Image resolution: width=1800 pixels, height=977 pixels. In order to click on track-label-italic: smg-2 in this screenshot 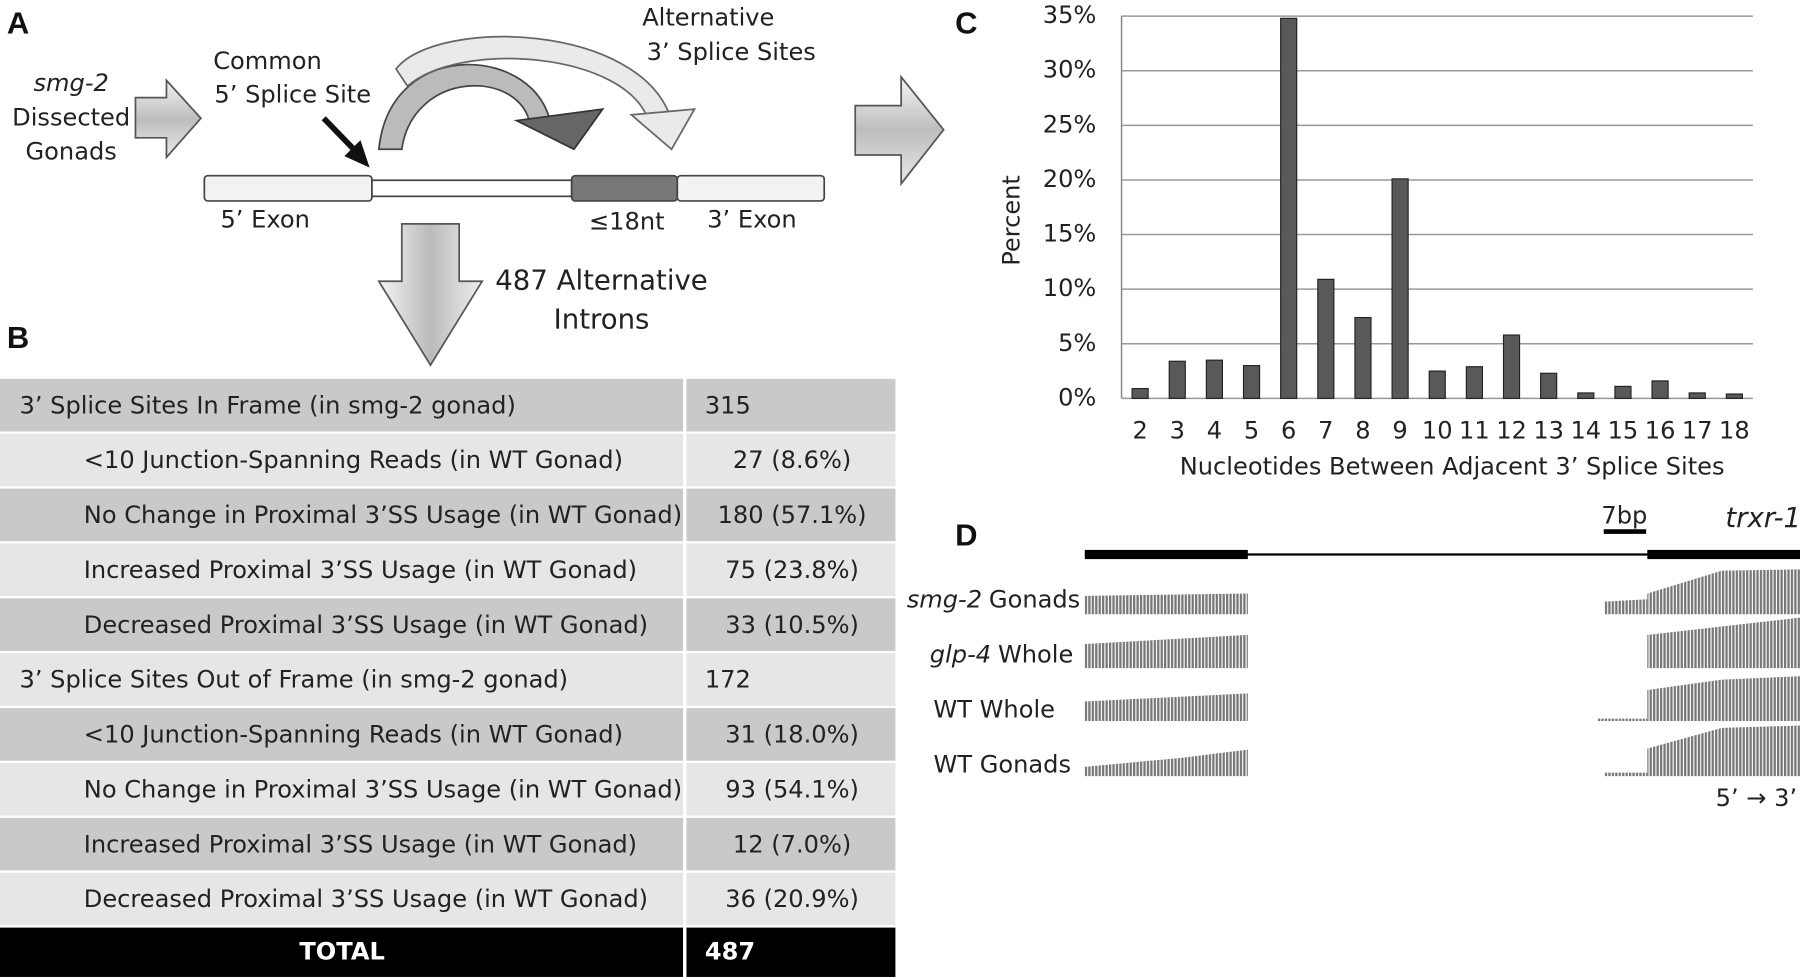, I will do `click(944, 599)`.